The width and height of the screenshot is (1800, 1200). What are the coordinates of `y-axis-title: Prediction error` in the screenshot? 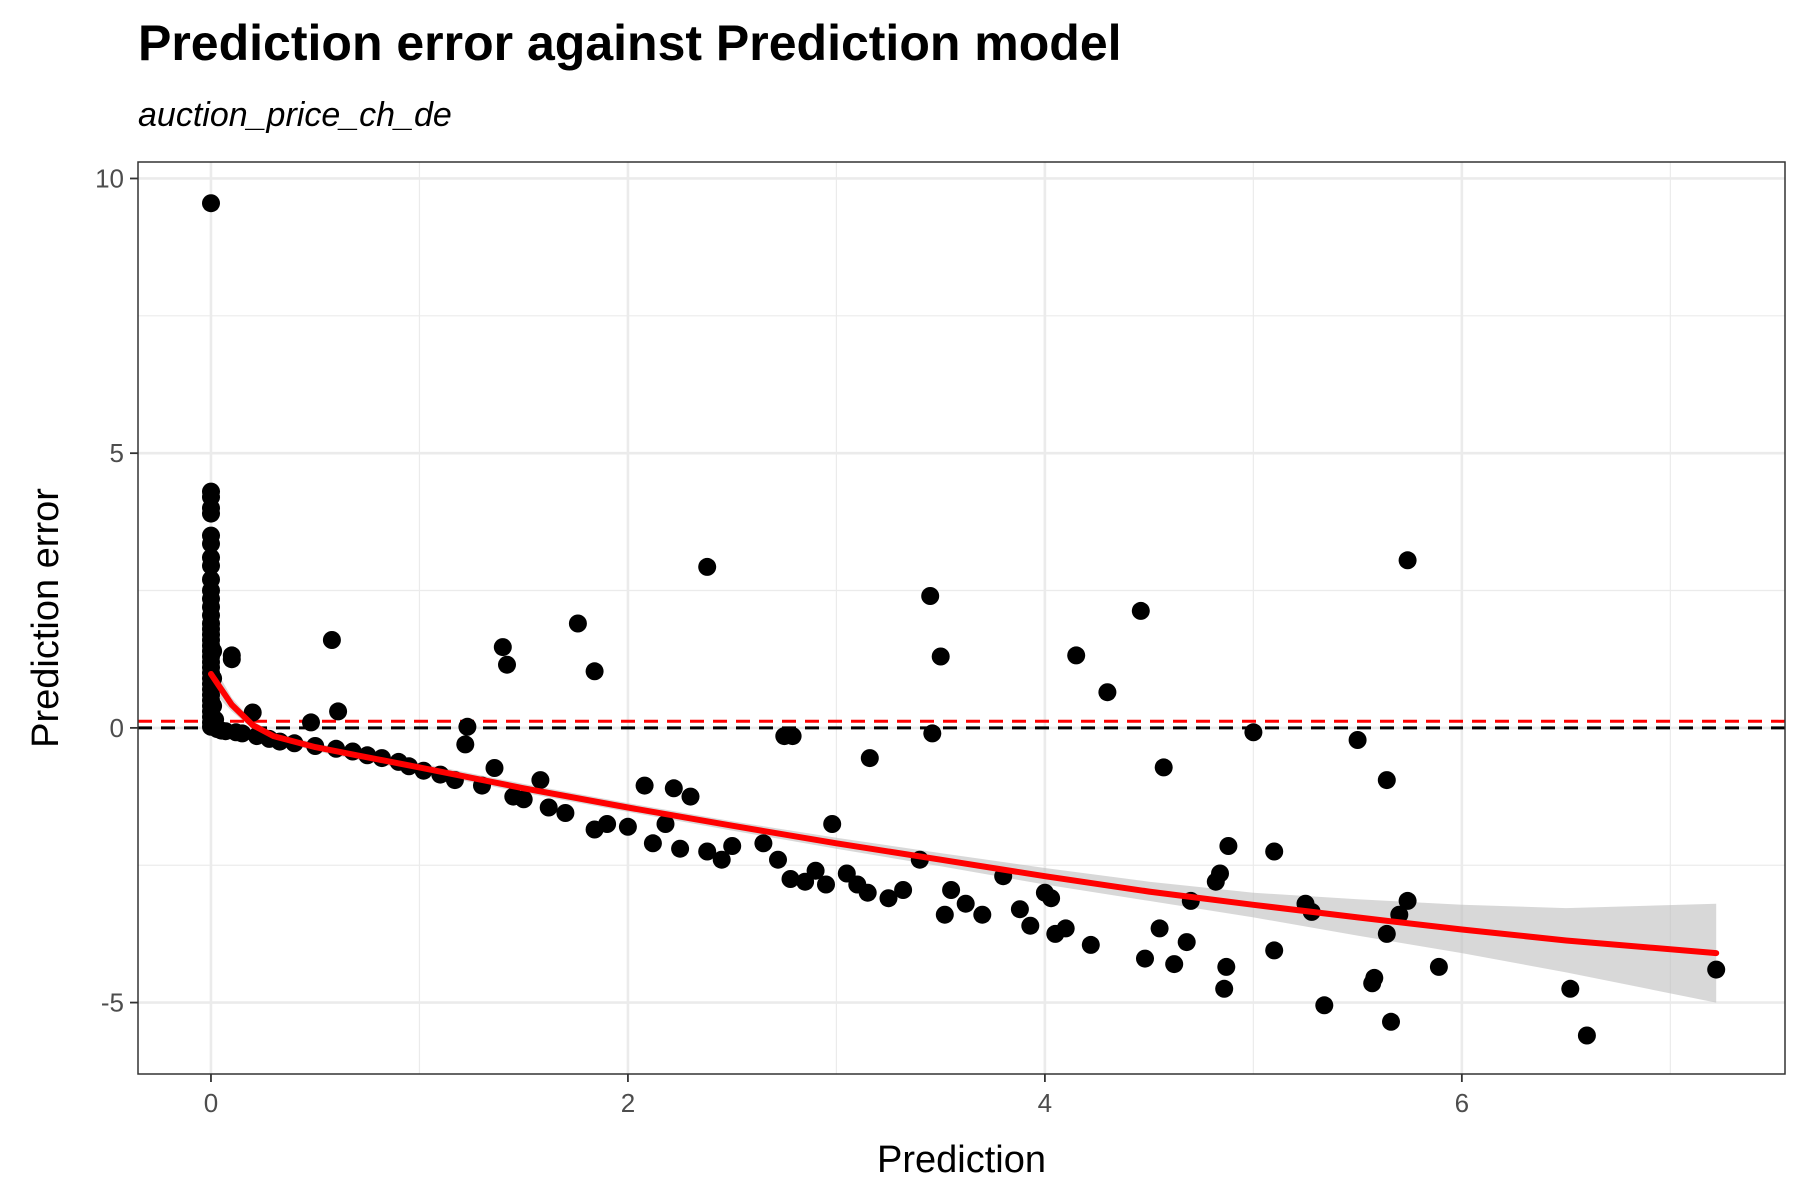 It's located at (46, 618).